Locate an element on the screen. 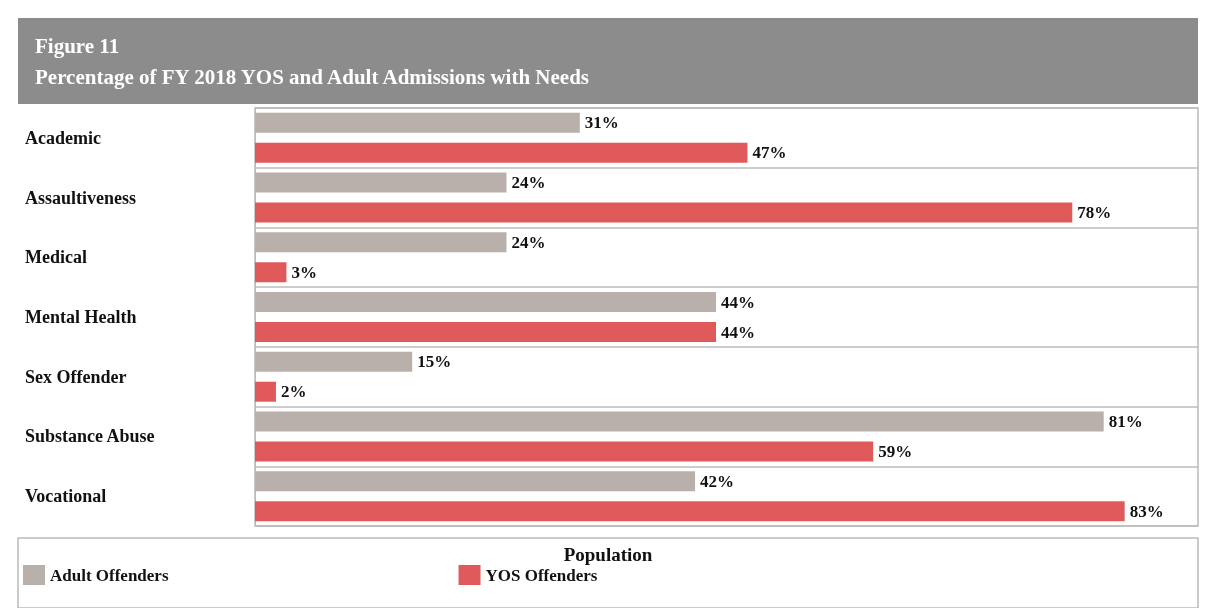 This screenshot has width=1217, height=612. data-label: 3% is located at coordinates (304, 272).